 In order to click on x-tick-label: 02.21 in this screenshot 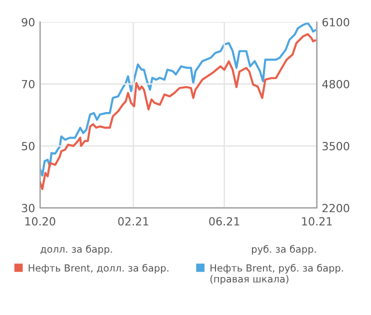, I will do `click(133, 221)`.